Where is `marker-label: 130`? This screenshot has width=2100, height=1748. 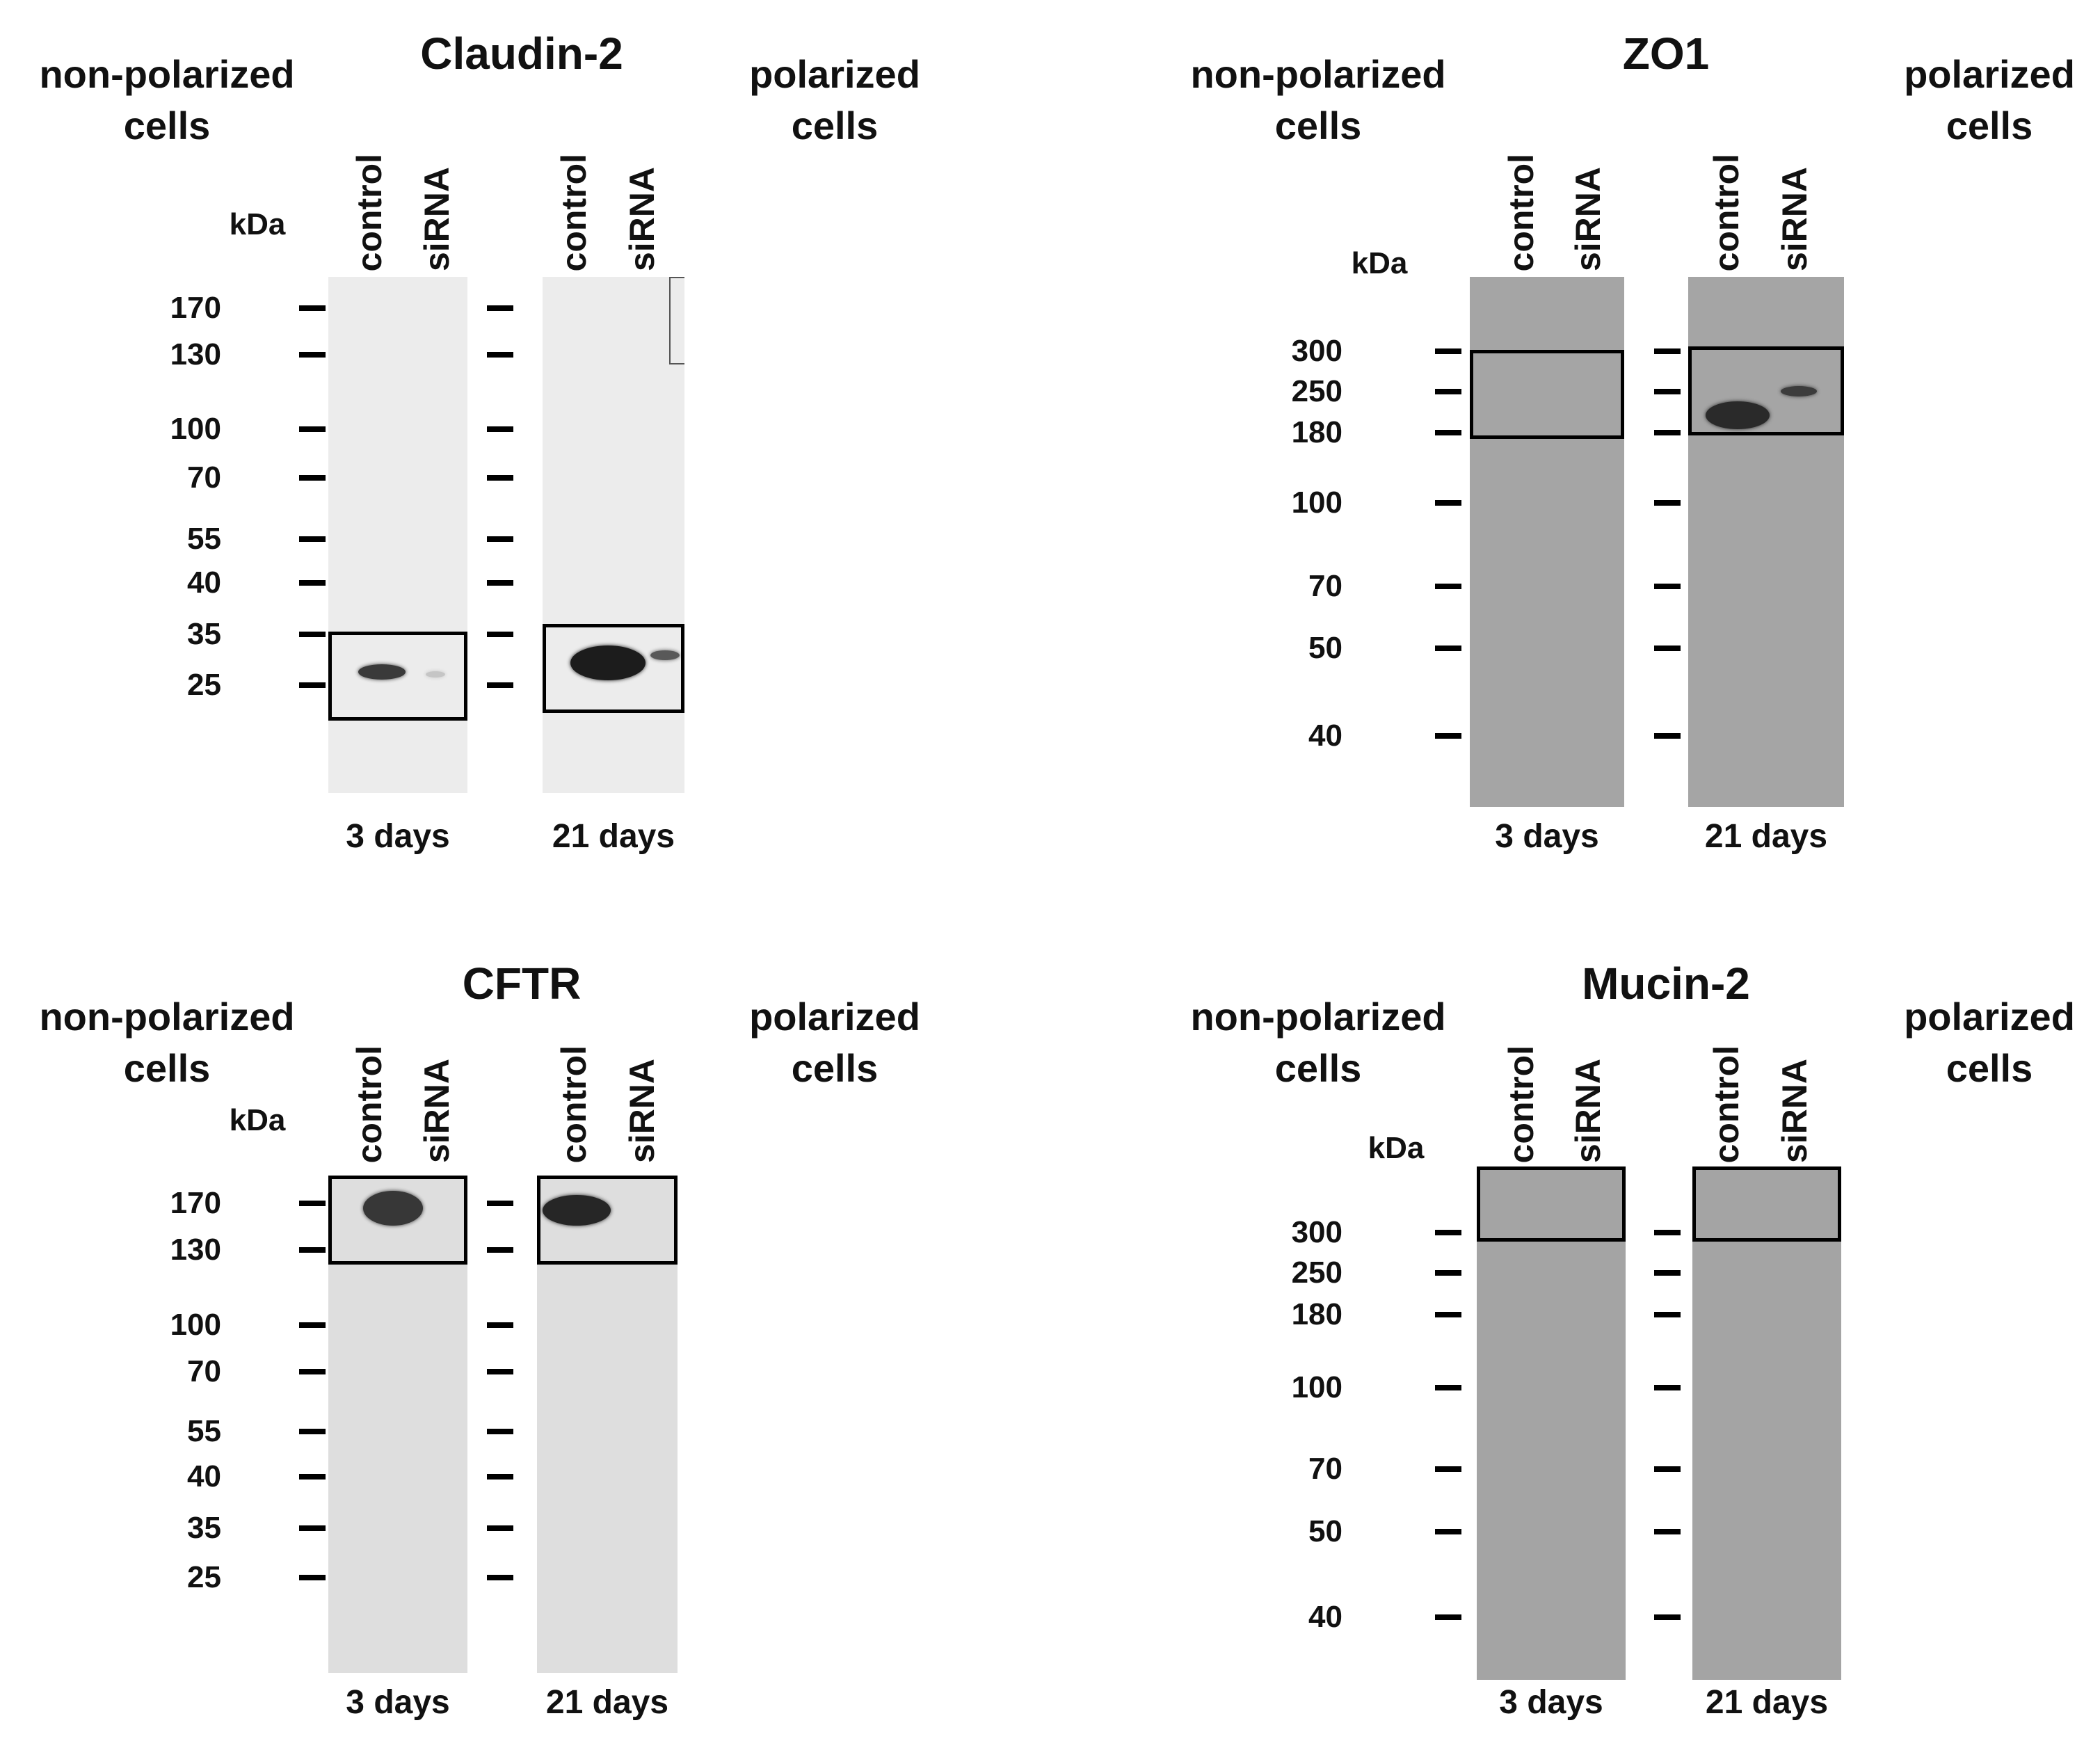 marker-label: 130 is located at coordinates (195, 1250).